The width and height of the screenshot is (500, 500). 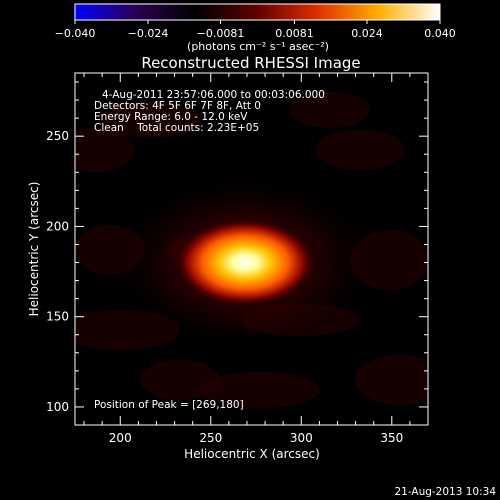 What do you see at coordinates (57, 226) in the screenshot?
I see `y-tick-label: 200` at bounding box center [57, 226].